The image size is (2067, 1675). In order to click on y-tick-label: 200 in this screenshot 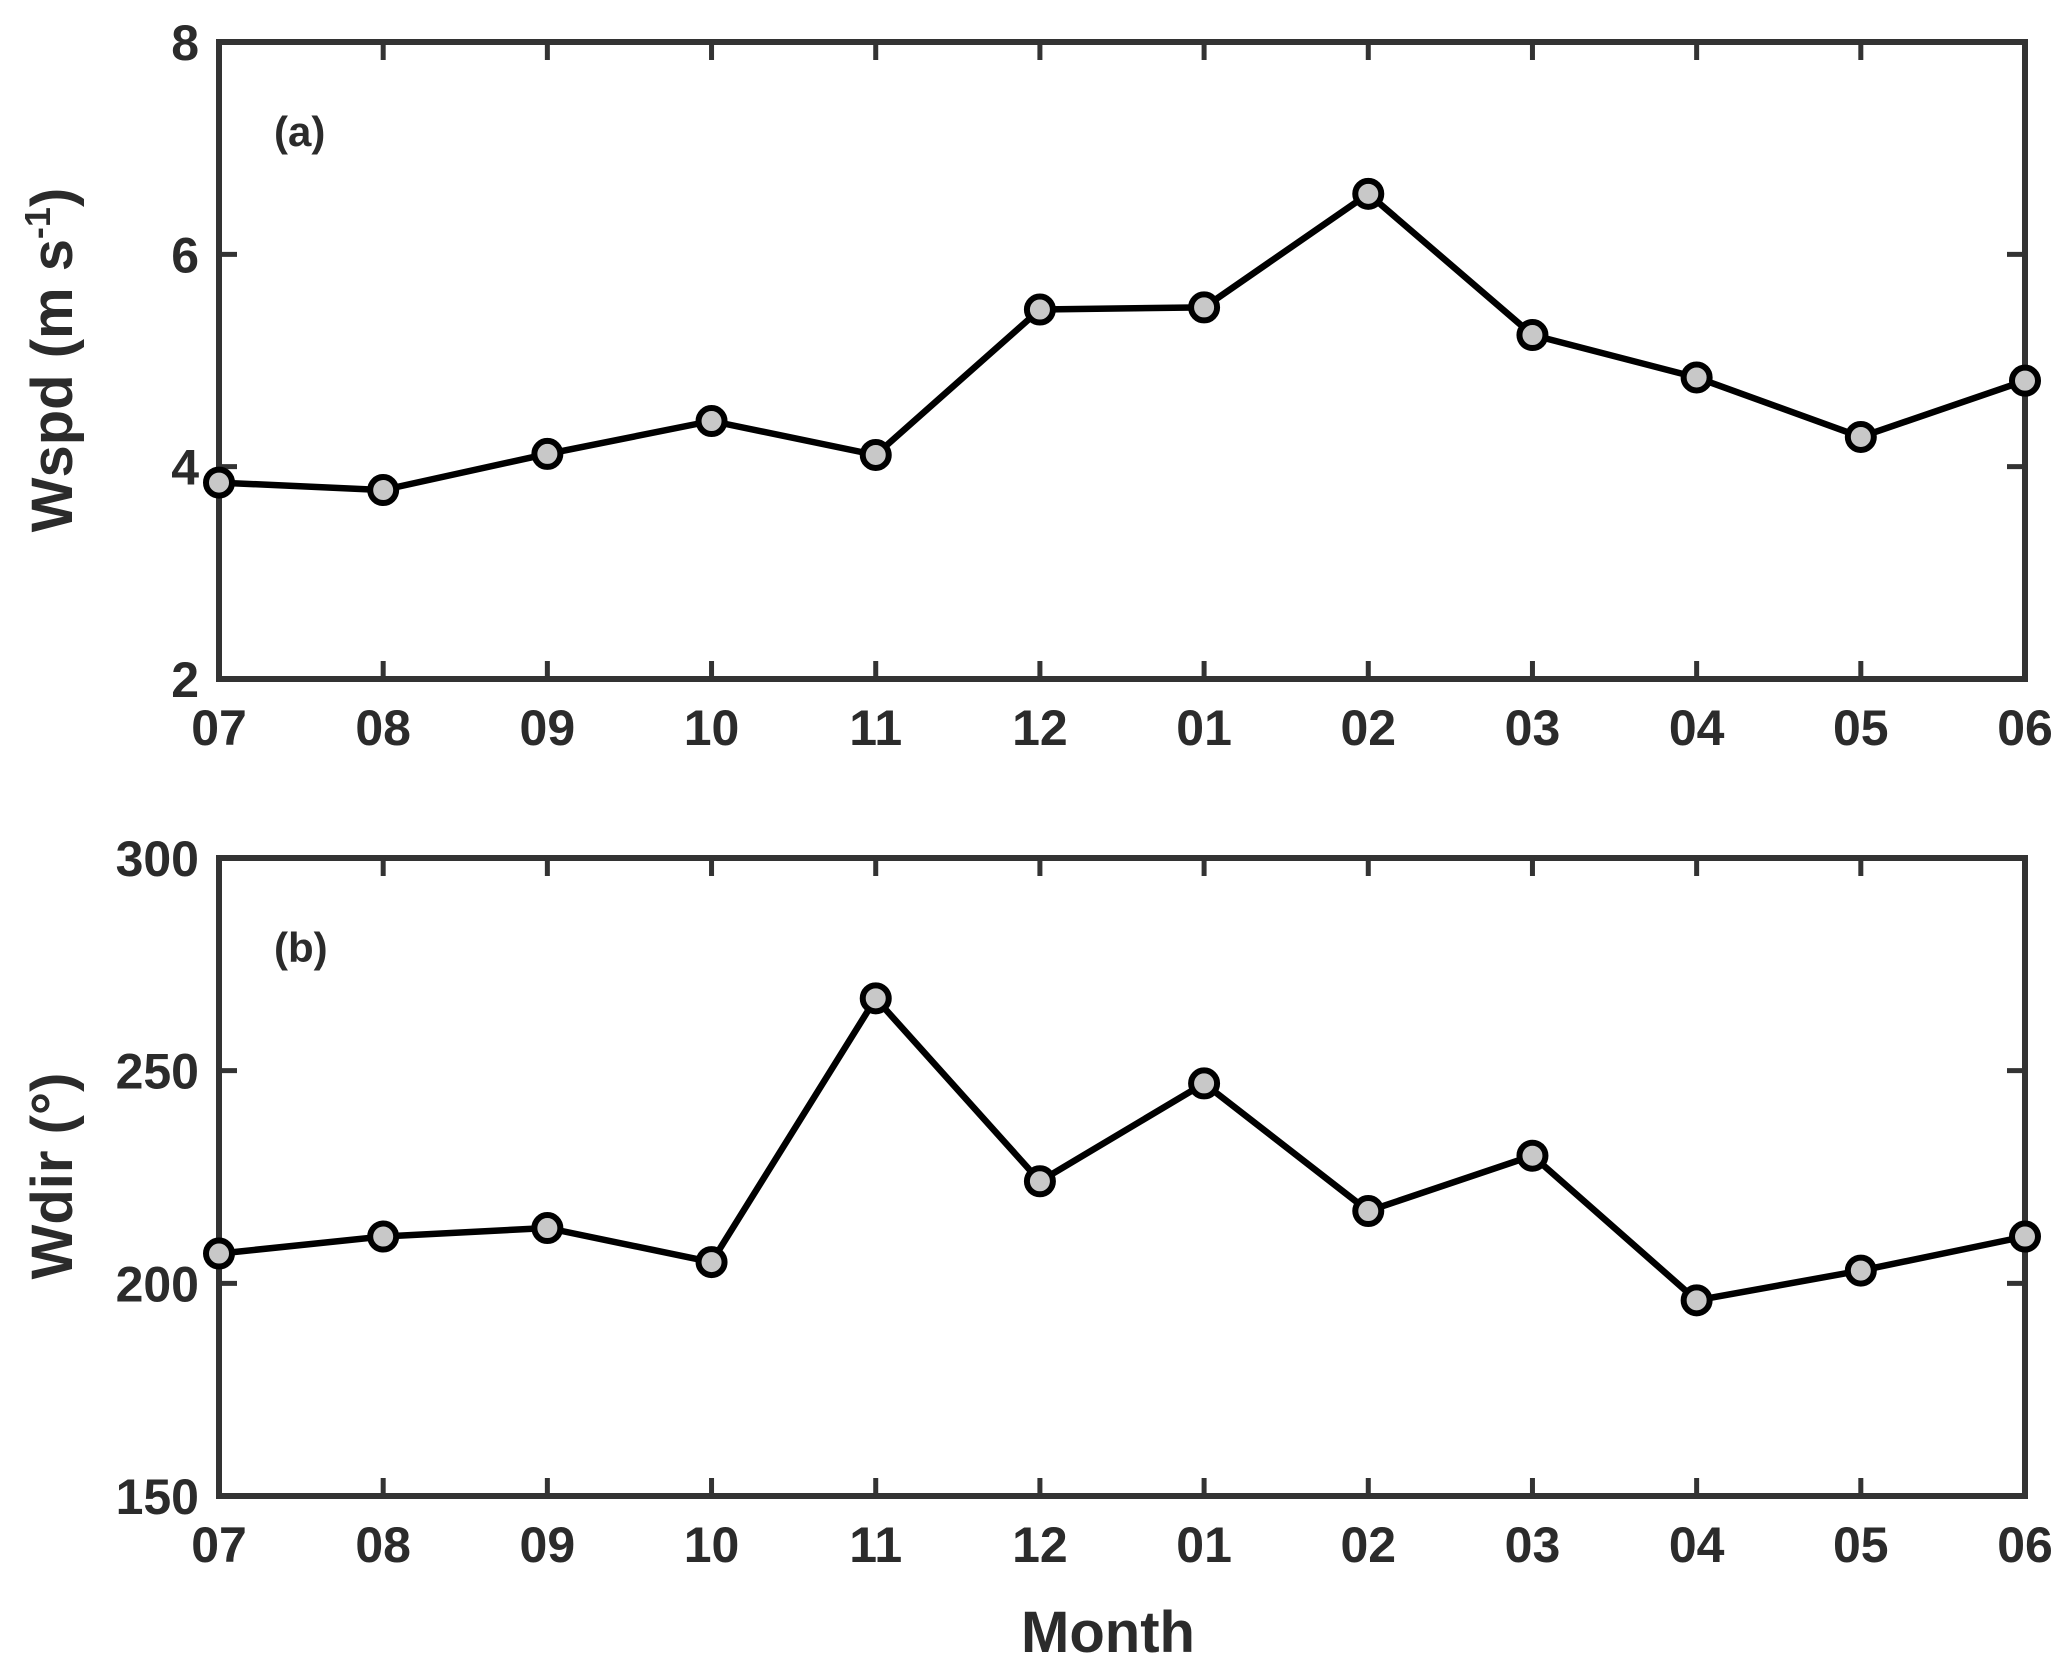, I will do `click(157, 1284)`.